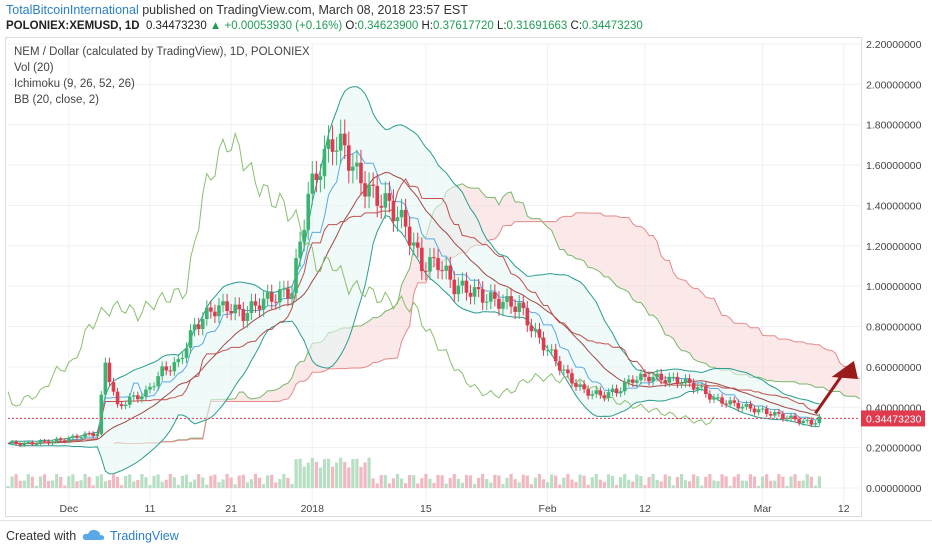 The image size is (932, 551). Describe the element at coordinates (215, 26) in the screenshot. I see `up-arrow-icon: ▲` at that location.